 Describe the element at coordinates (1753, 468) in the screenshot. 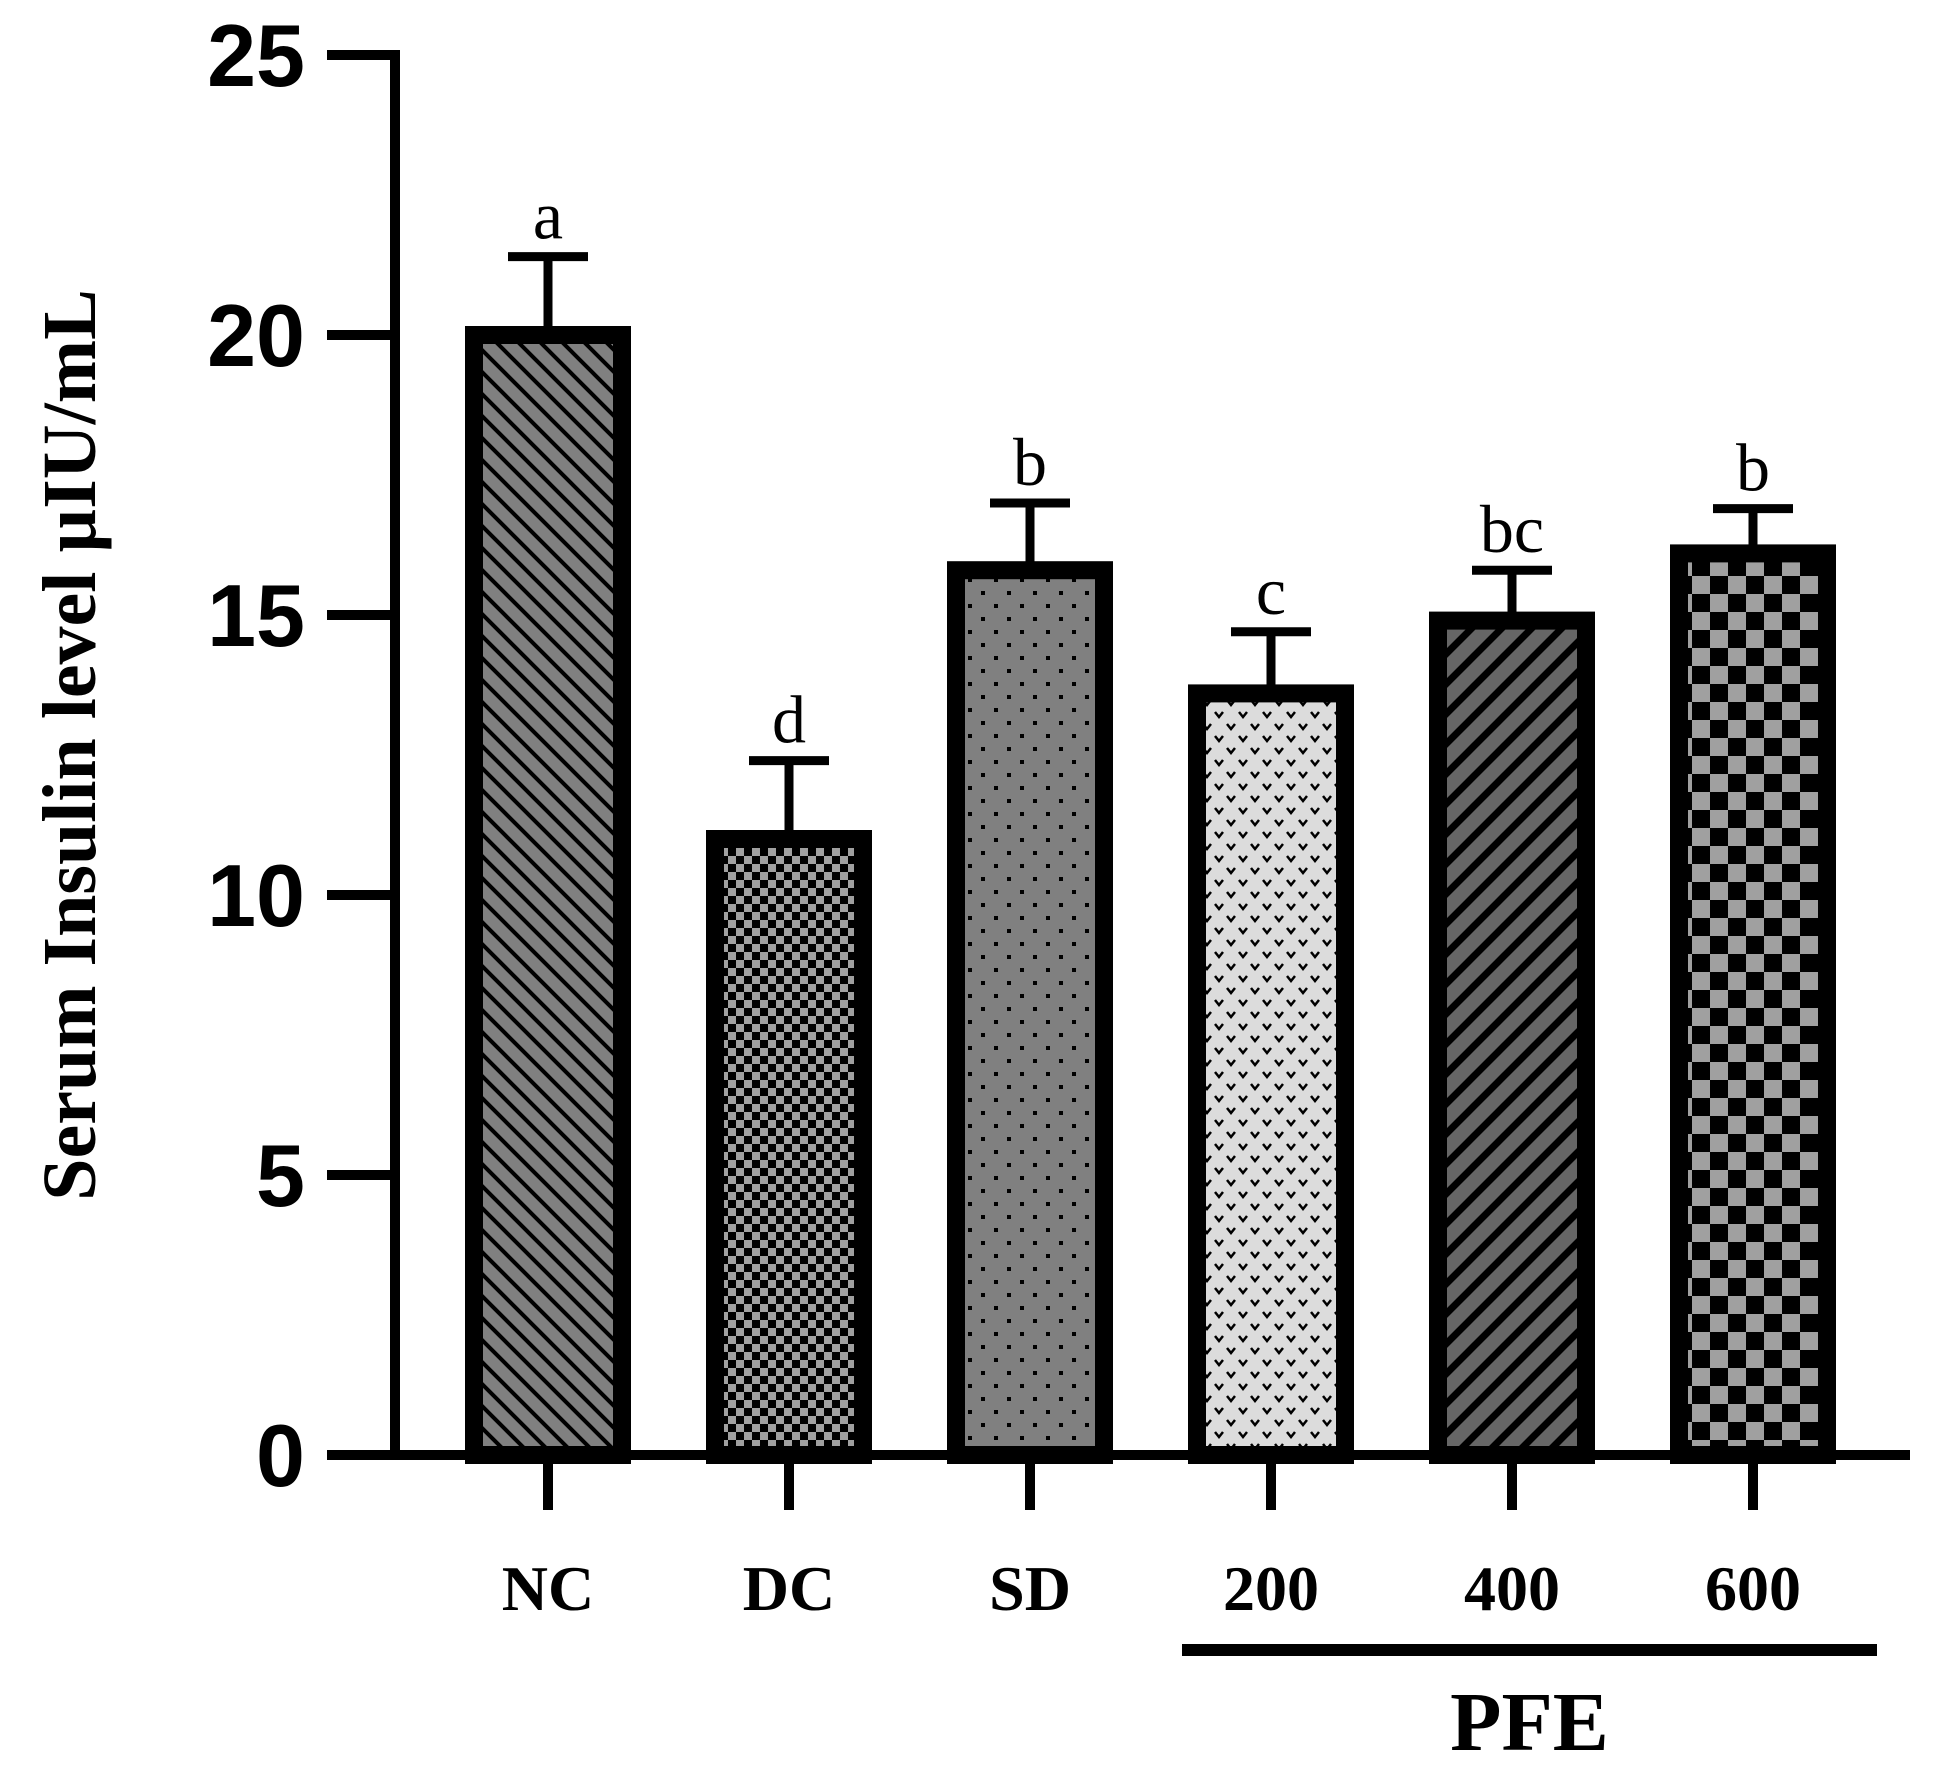

I see `significance-letter-600: b` at that location.